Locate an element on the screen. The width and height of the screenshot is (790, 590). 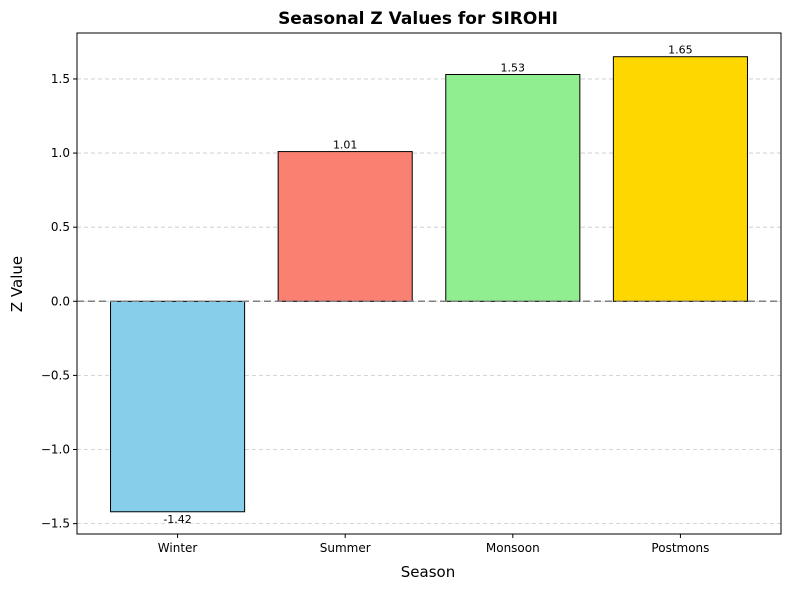
data-label-summer: 1.01 is located at coordinates (345, 145).